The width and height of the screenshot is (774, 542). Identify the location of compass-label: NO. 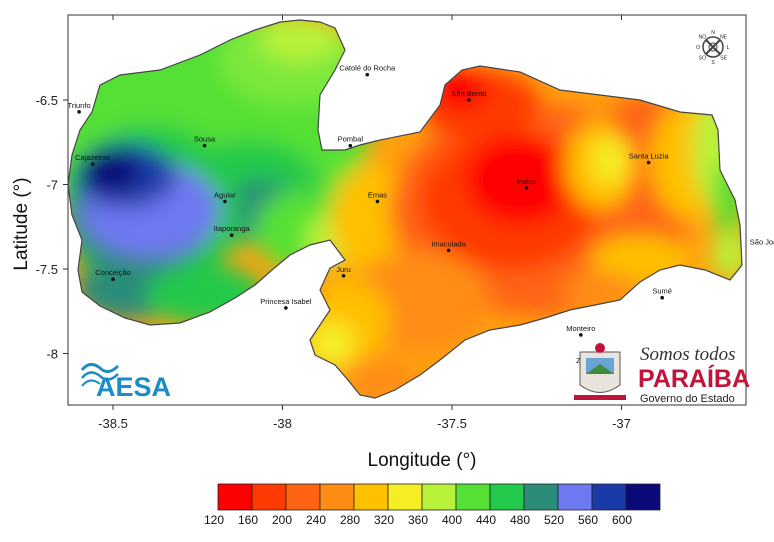
(703, 37).